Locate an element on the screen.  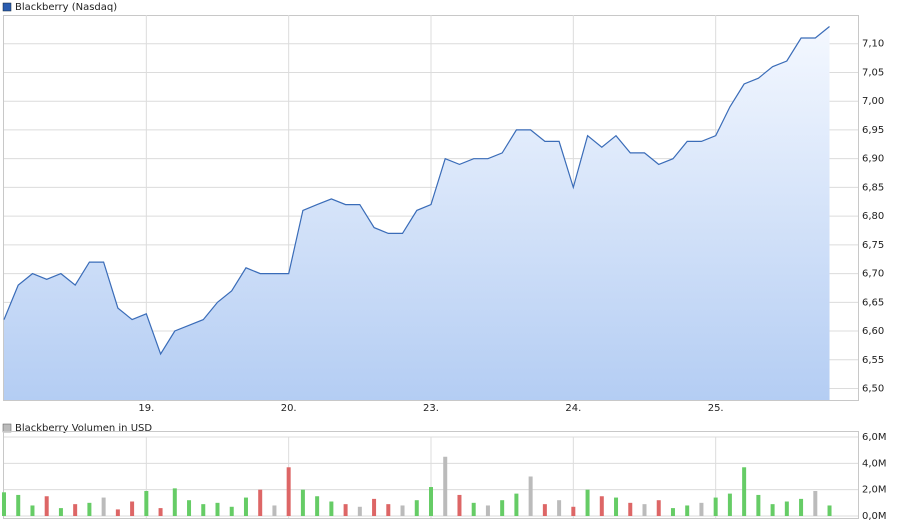
y-tick-label: 6,70 is located at coordinates (873, 274).